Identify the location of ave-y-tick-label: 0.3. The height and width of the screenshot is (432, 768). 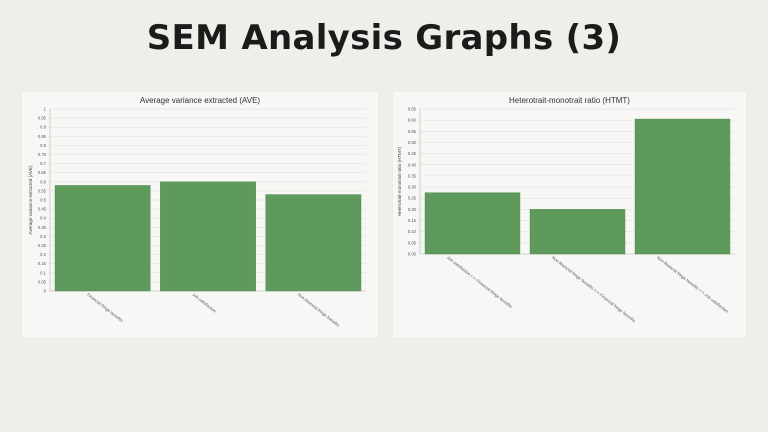
(43, 236).